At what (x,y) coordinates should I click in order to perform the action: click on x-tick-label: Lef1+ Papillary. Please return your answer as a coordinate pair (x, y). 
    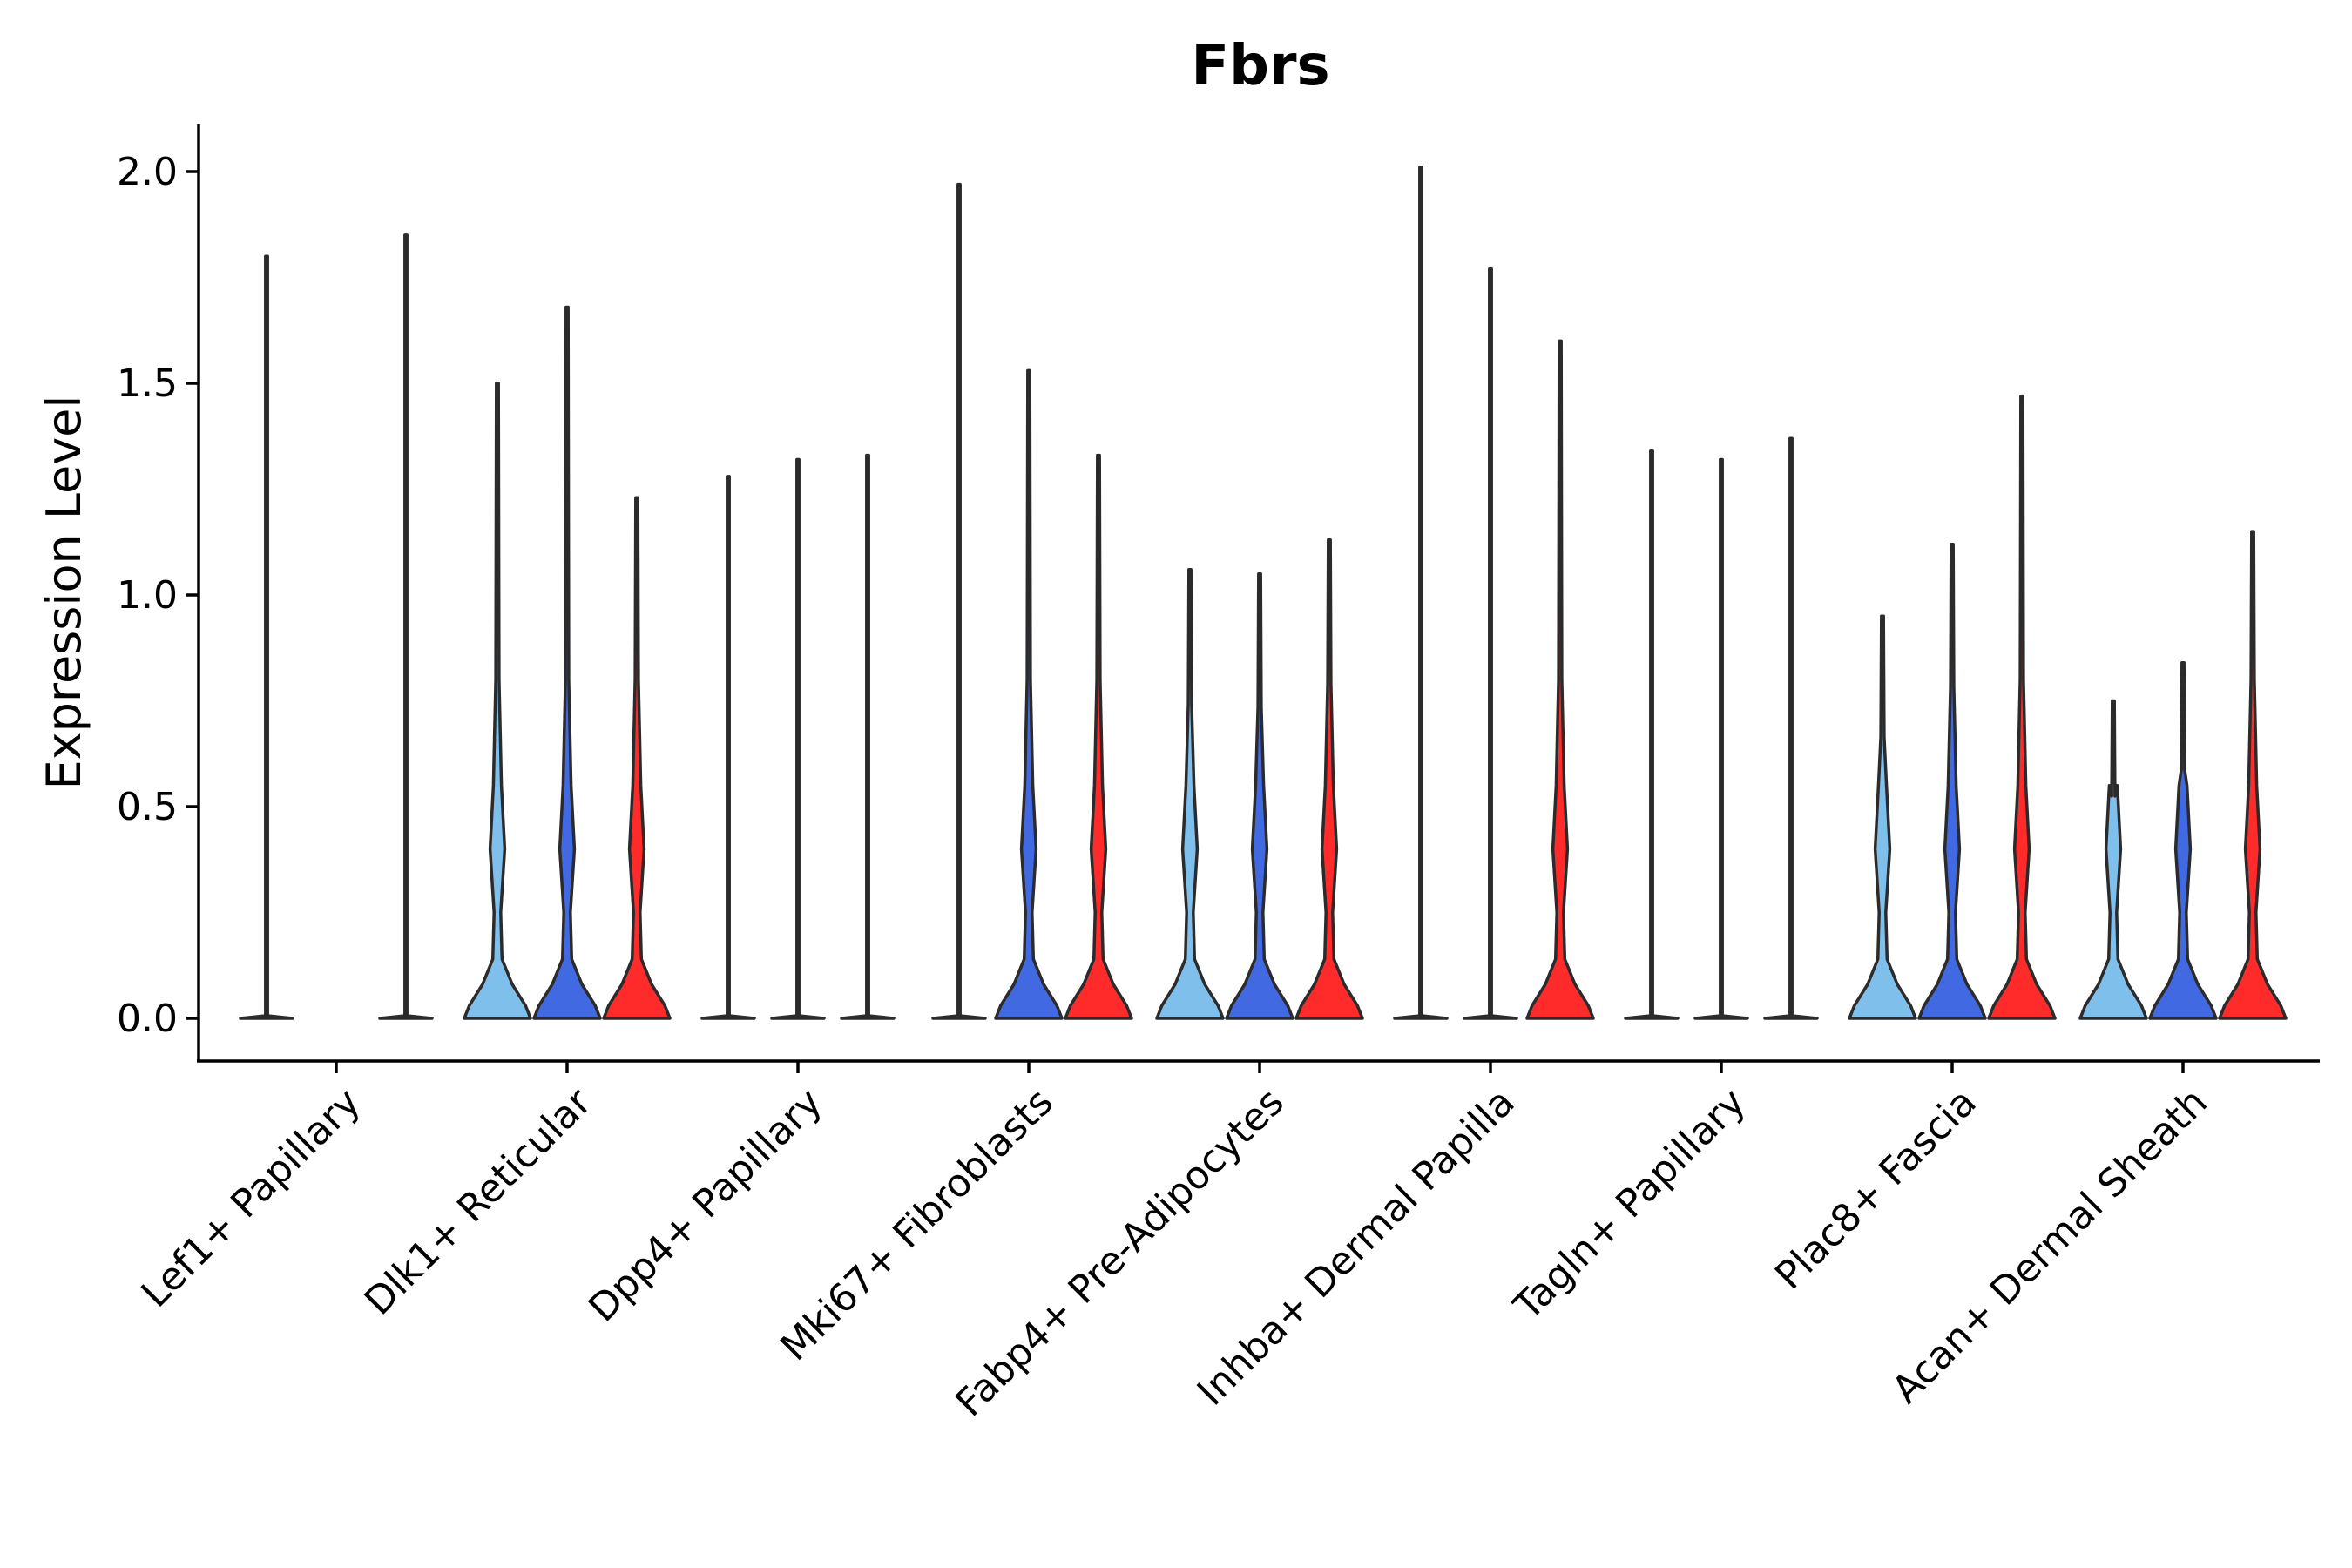
    Looking at the image, I should click on (251, 1198).